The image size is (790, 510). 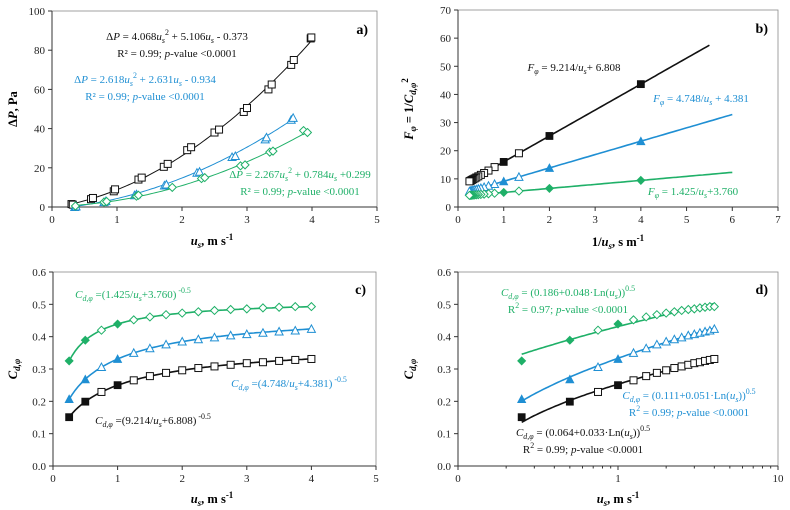 I want to click on equation-annotation-blue-part: Δ, so click(x=77, y=80).